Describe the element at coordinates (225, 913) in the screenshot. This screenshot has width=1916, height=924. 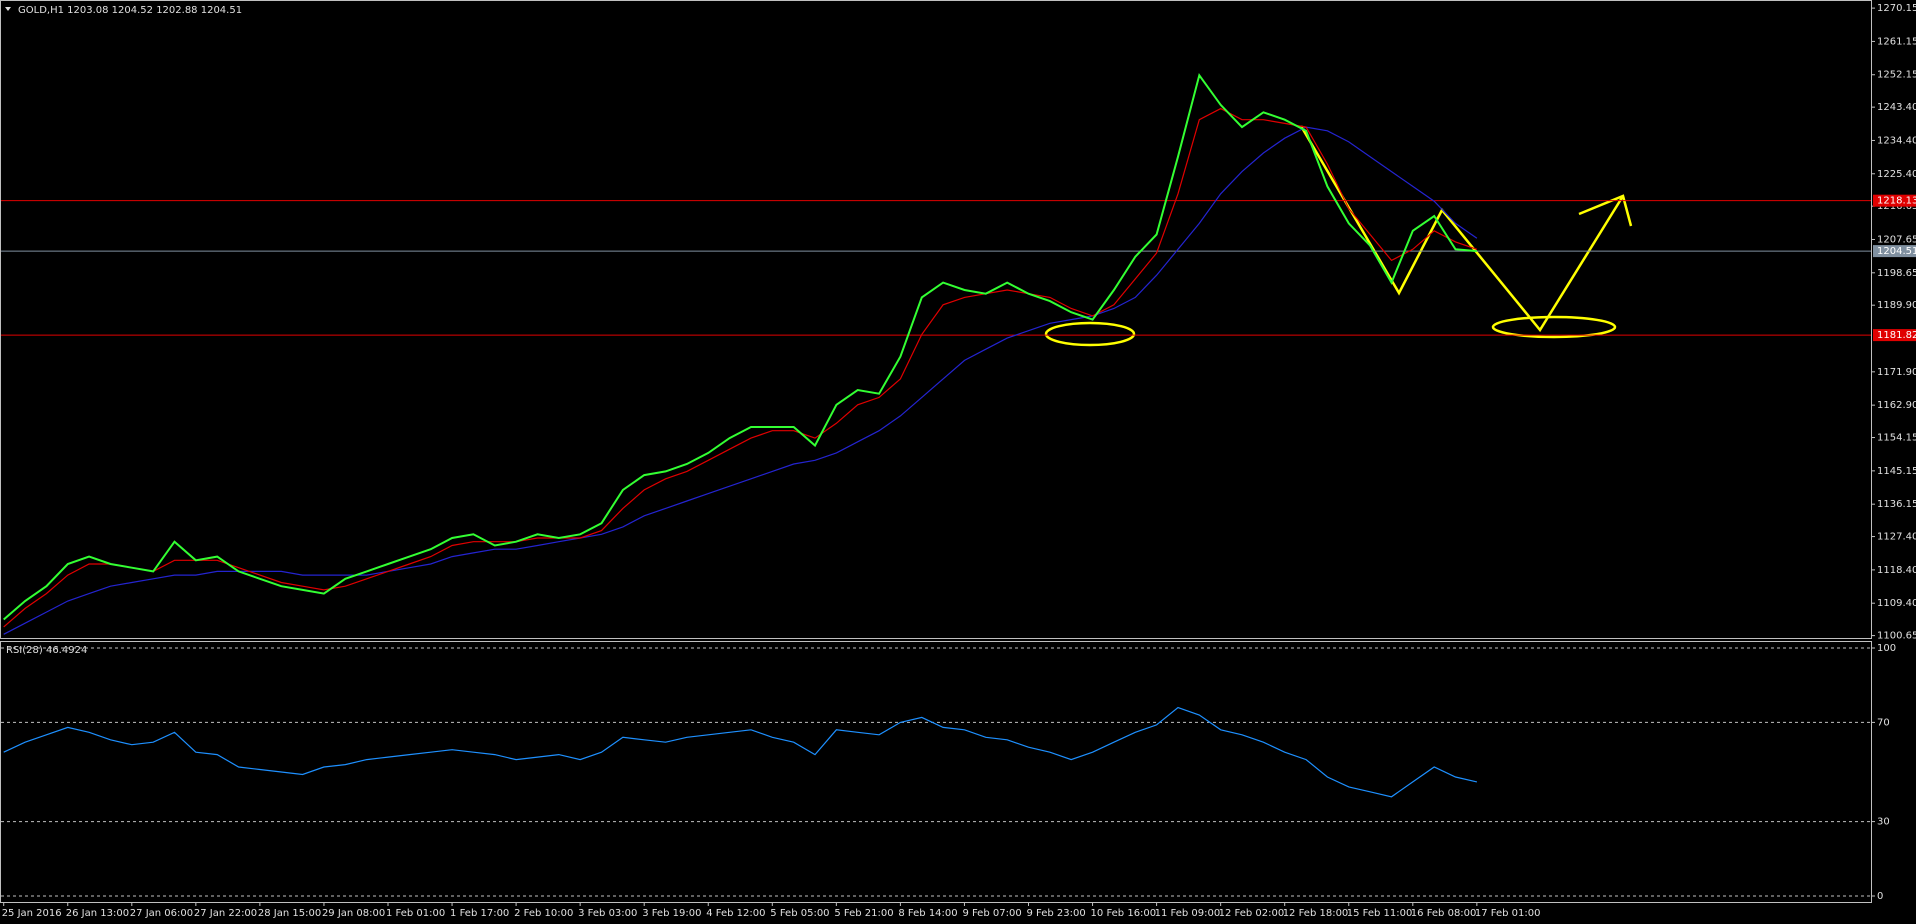
I see `x-tick-label: 27 Jan 22:00` at that location.